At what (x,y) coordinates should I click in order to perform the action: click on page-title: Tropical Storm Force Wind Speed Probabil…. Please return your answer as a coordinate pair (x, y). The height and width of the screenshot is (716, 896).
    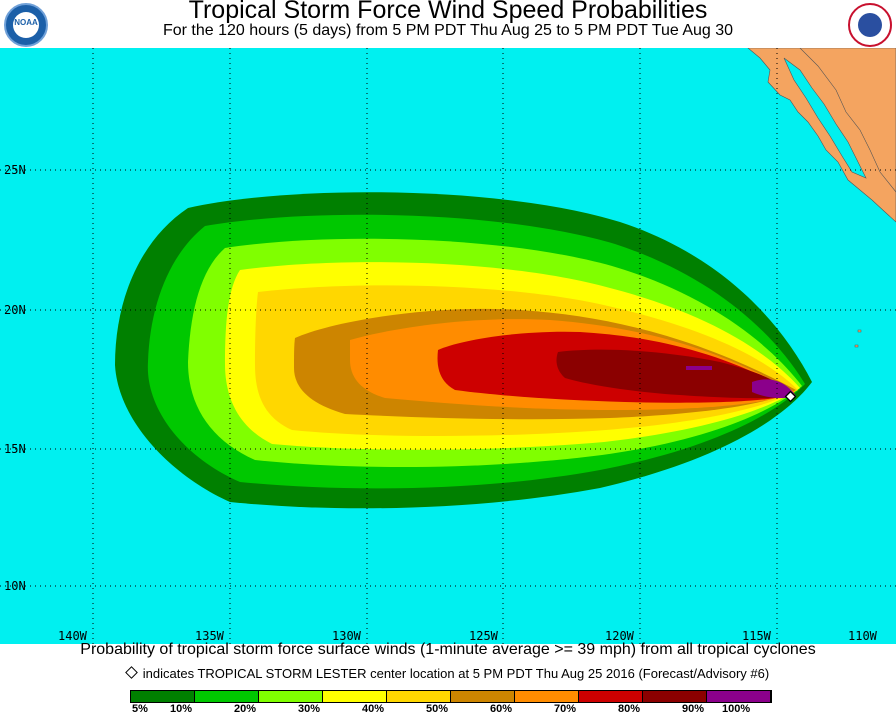
    Looking at the image, I should click on (448, 12).